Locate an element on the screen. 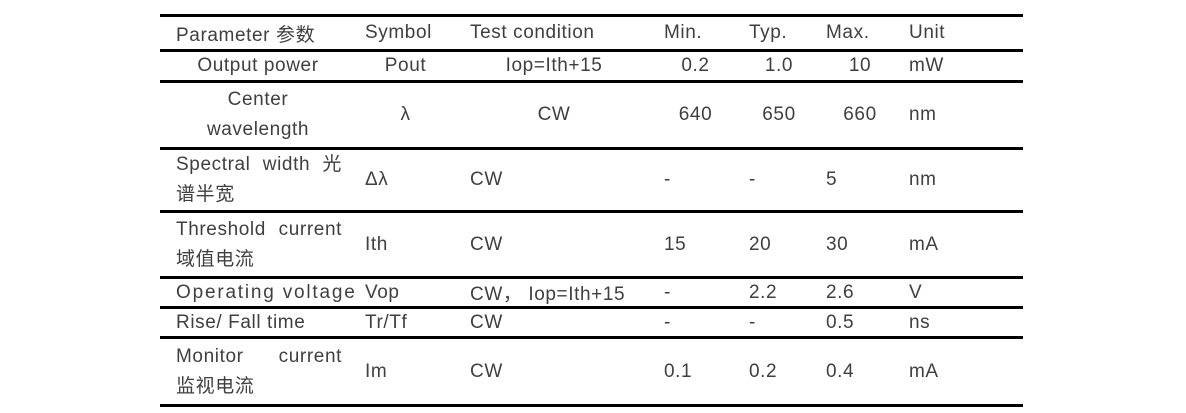  cell-max: 30 is located at coordinates (837, 244).